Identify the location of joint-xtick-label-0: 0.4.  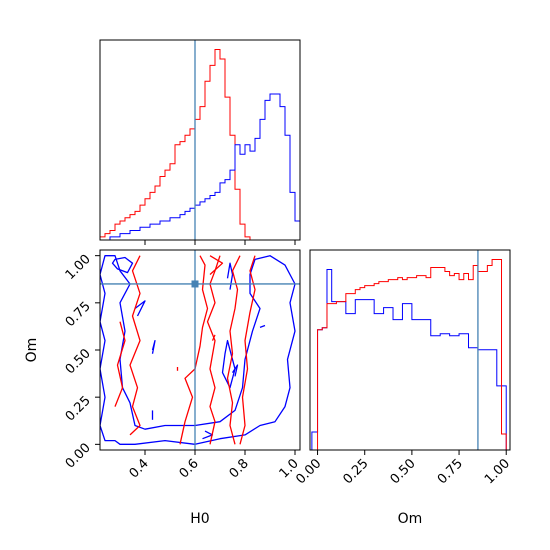
(139, 468).